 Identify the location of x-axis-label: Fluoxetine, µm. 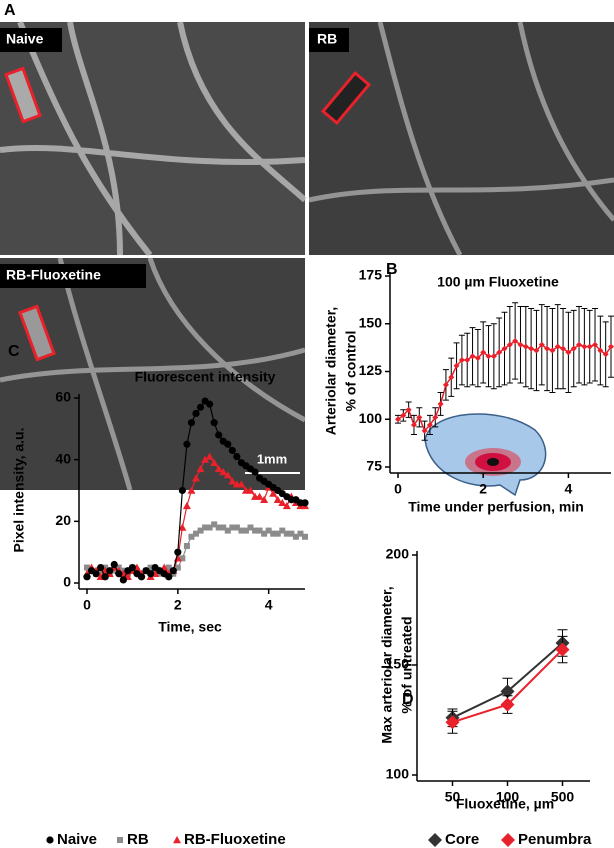
(505, 804).